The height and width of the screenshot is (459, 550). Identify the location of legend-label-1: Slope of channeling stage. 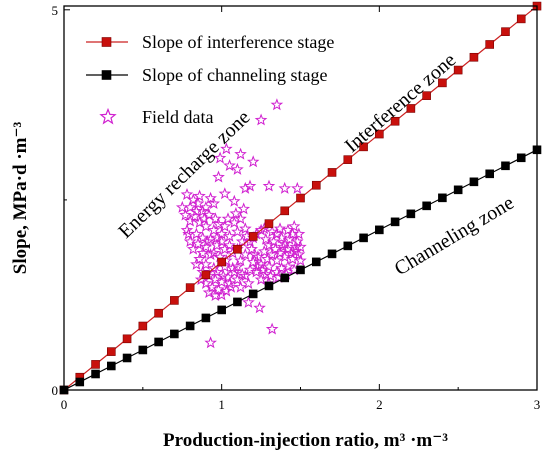
(234, 75).